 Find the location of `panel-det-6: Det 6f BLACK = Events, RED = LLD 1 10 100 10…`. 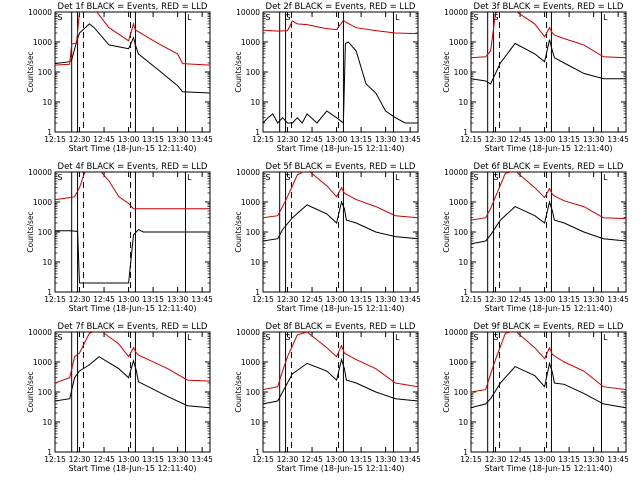

panel-det-6: Det 6f BLACK = Events, RED = LLD 1 10 100 10… is located at coordinates (535, 237).